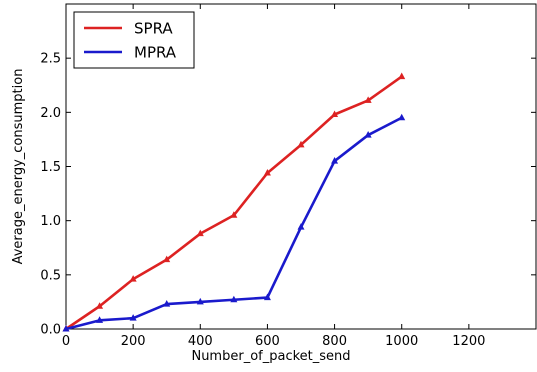 The width and height of the screenshot is (537, 372). What do you see at coordinates (133, 341) in the screenshot?
I see `x-tick-label: 200` at bounding box center [133, 341].